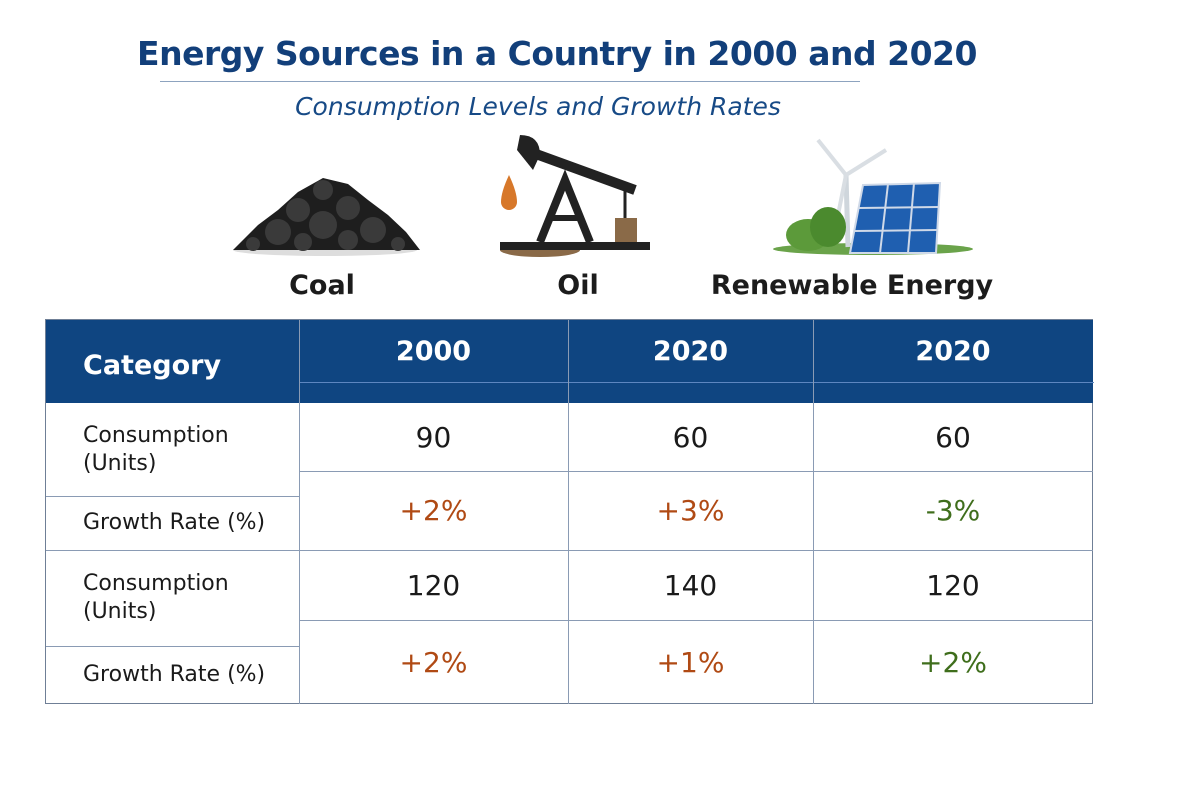  Describe the element at coordinates (690, 662) in the screenshot. I see `table-cell: +1%` at that location.